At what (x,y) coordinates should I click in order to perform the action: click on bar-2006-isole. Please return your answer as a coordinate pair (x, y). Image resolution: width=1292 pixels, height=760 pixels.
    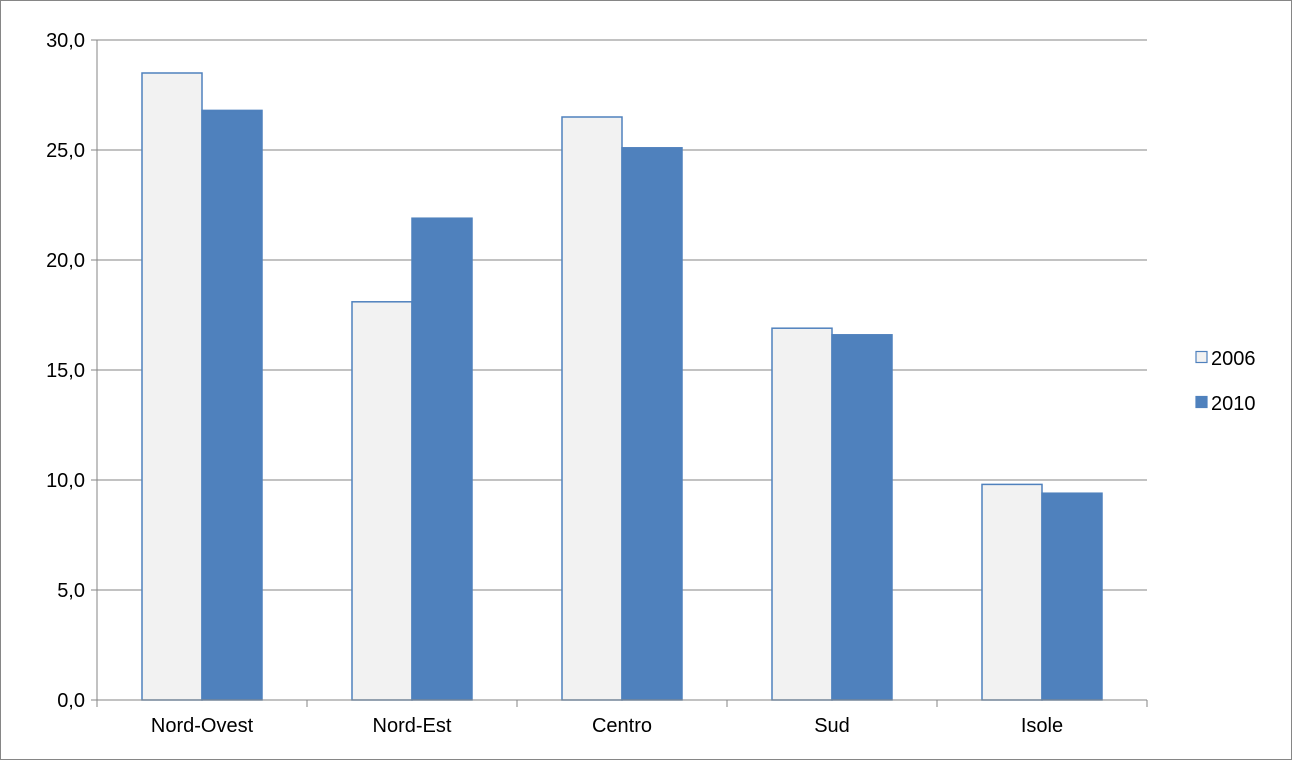
    Looking at the image, I should click on (1012, 592).